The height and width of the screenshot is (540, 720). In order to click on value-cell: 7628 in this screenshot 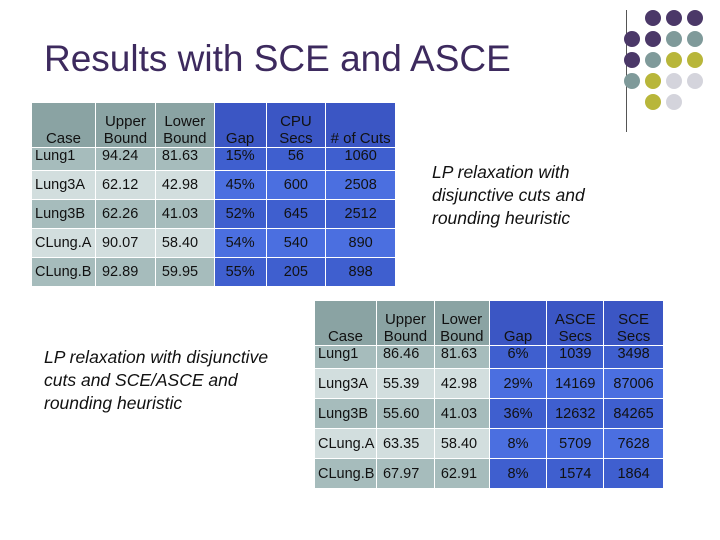, I will do `click(633, 443)`.